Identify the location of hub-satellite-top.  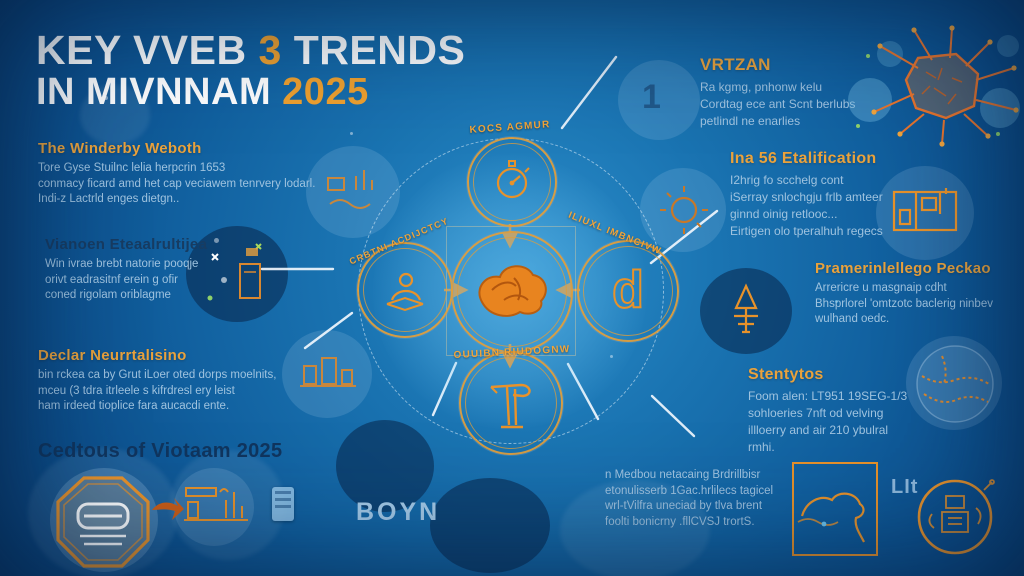
(512, 182).